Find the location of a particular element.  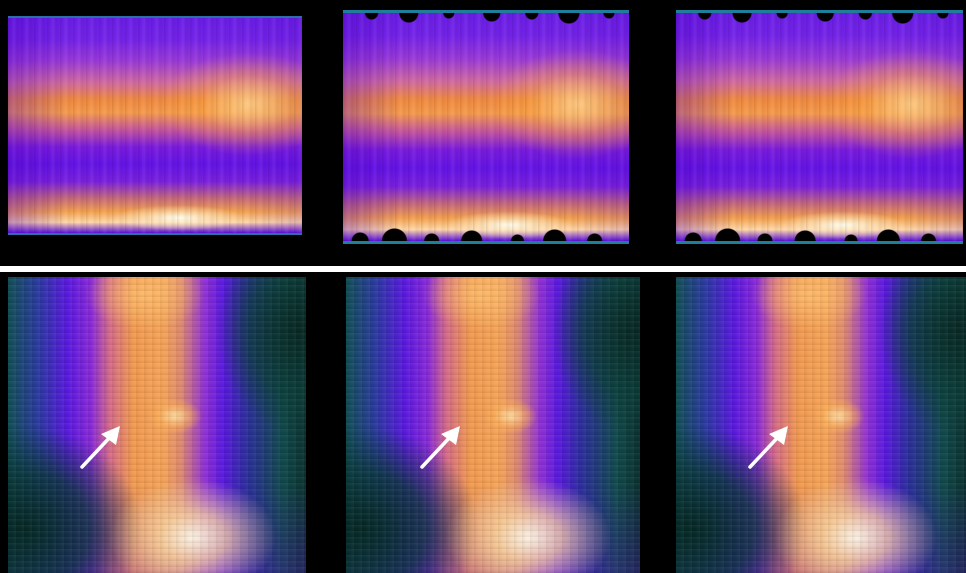

heatmap-strip-middle is located at coordinates (486, 127).